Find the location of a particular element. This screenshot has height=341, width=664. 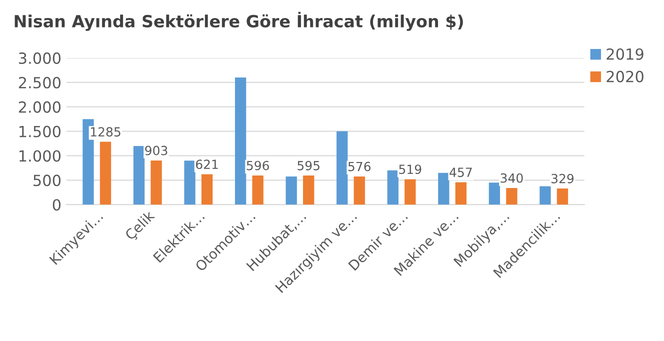

data-label: 340 is located at coordinates (511, 178).